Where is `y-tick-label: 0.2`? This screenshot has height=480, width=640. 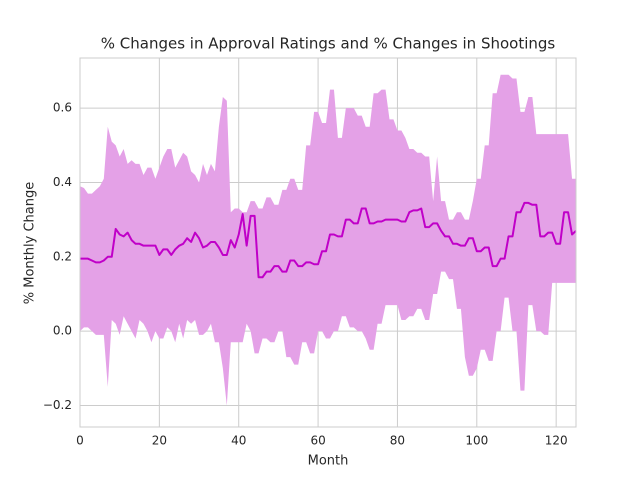
y-tick-label: 0.2 is located at coordinates (62, 256).